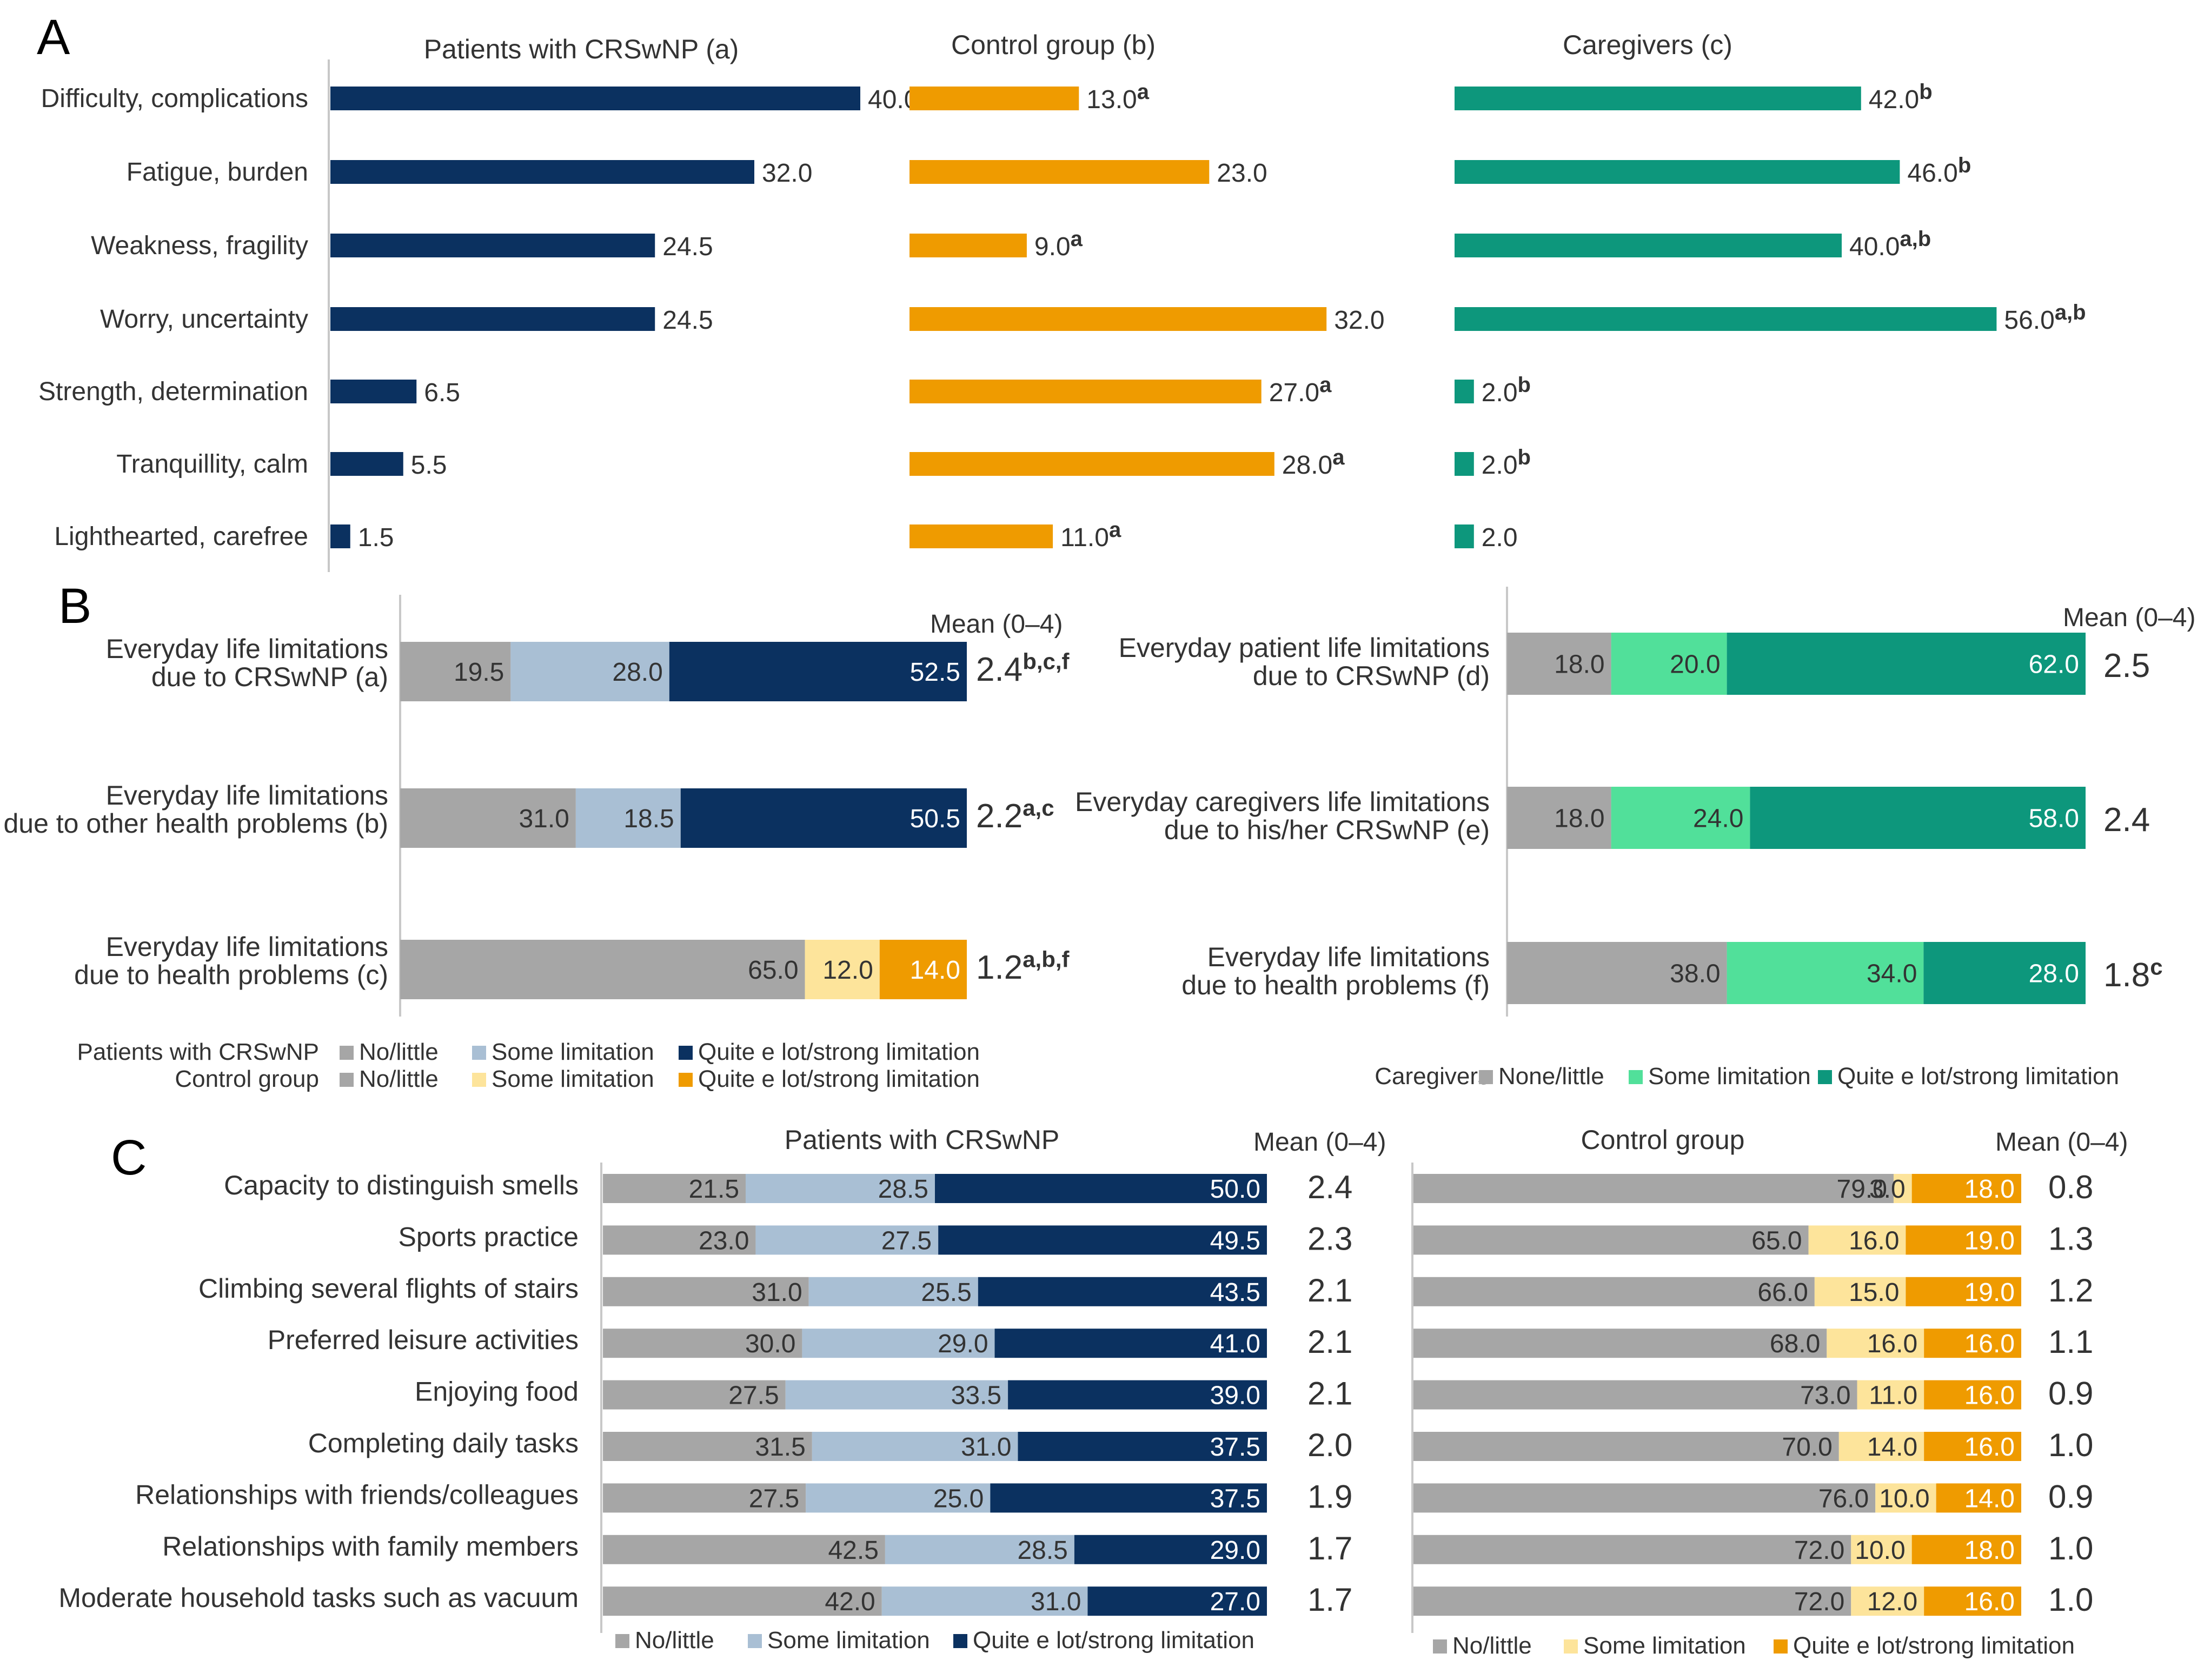 Image resolution: width=2204 pixels, height=1680 pixels. What do you see at coordinates (648, 819) in the screenshot?
I see `panel-b-left-segment-label: 18.5` at bounding box center [648, 819].